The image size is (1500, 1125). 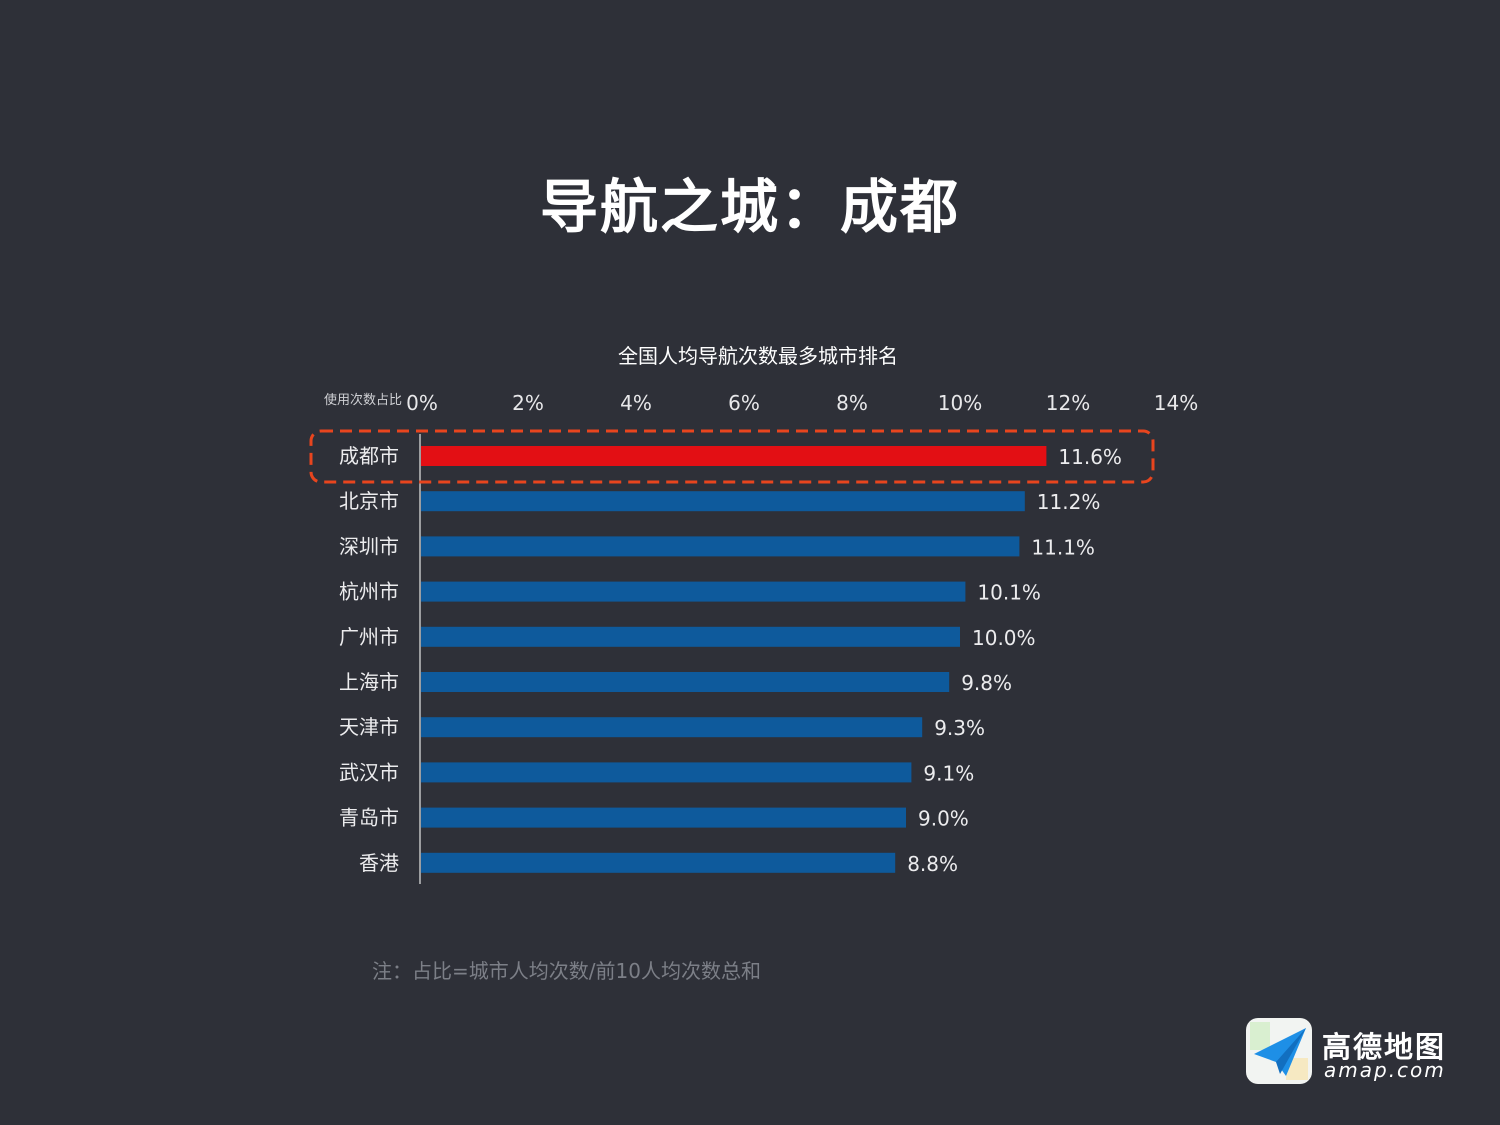 What do you see at coordinates (369, 546) in the screenshot?
I see `category-label: 深圳市` at bounding box center [369, 546].